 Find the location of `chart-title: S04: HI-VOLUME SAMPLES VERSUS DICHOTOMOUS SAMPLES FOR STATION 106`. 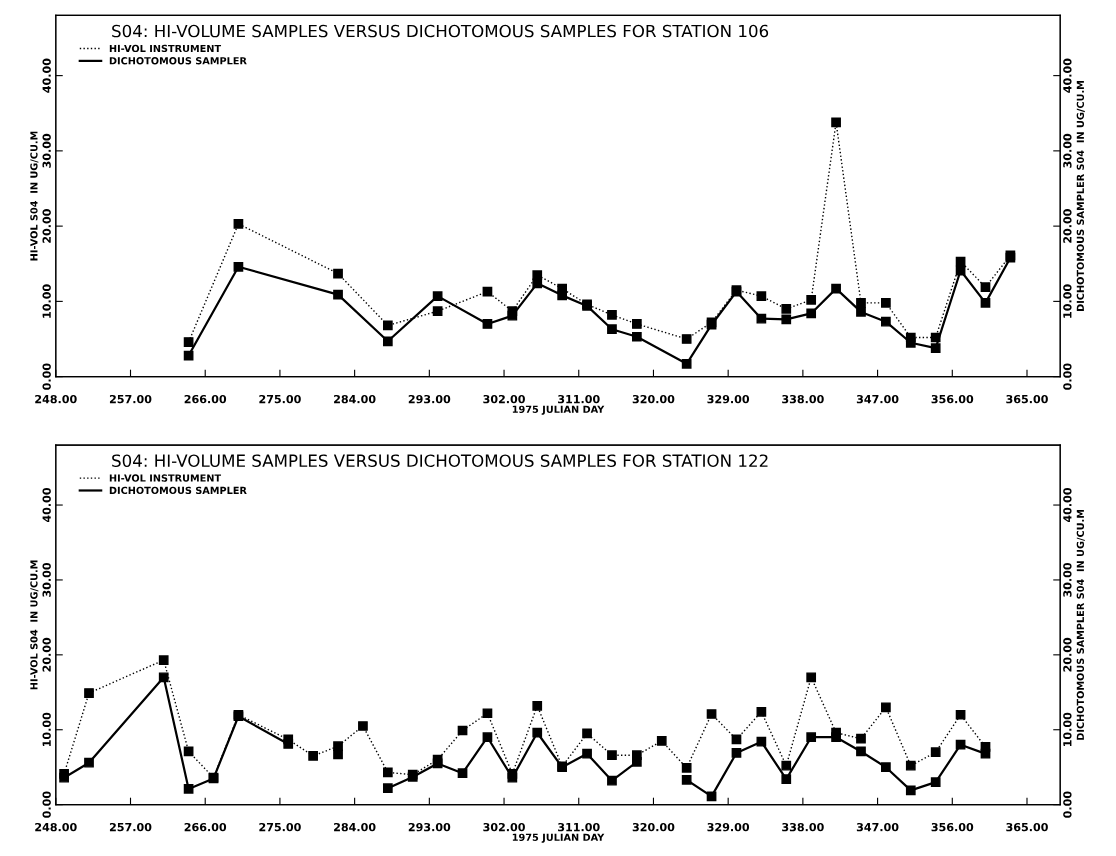

chart-title: S04: HI-VOLUME SAMPLES VERSUS DICHOTOMOUS SAMPLES FOR STATION 106 is located at coordinates (440, 31).